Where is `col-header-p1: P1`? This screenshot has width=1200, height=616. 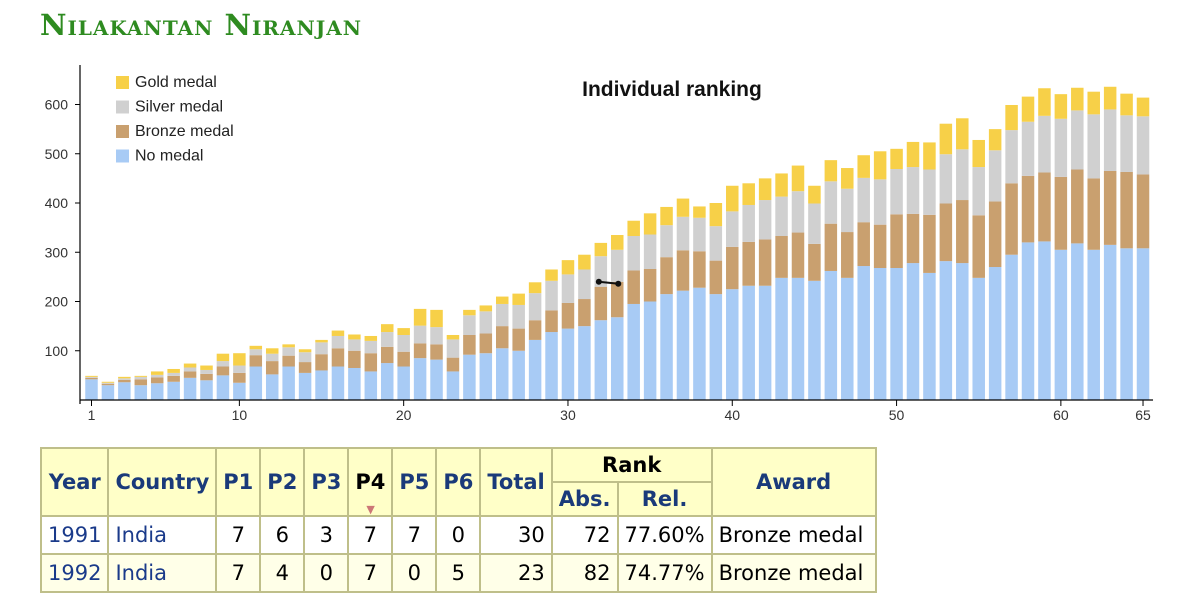
col-header-p1: P1 is located at coordinates (238, 482).